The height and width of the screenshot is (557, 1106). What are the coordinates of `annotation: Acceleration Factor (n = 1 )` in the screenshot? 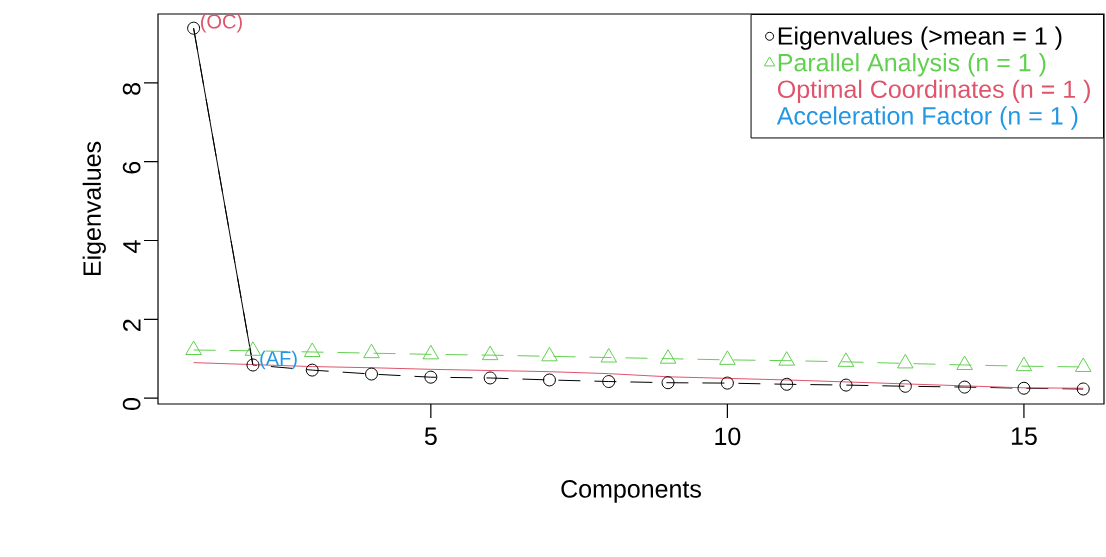 It's located at (927, 118).